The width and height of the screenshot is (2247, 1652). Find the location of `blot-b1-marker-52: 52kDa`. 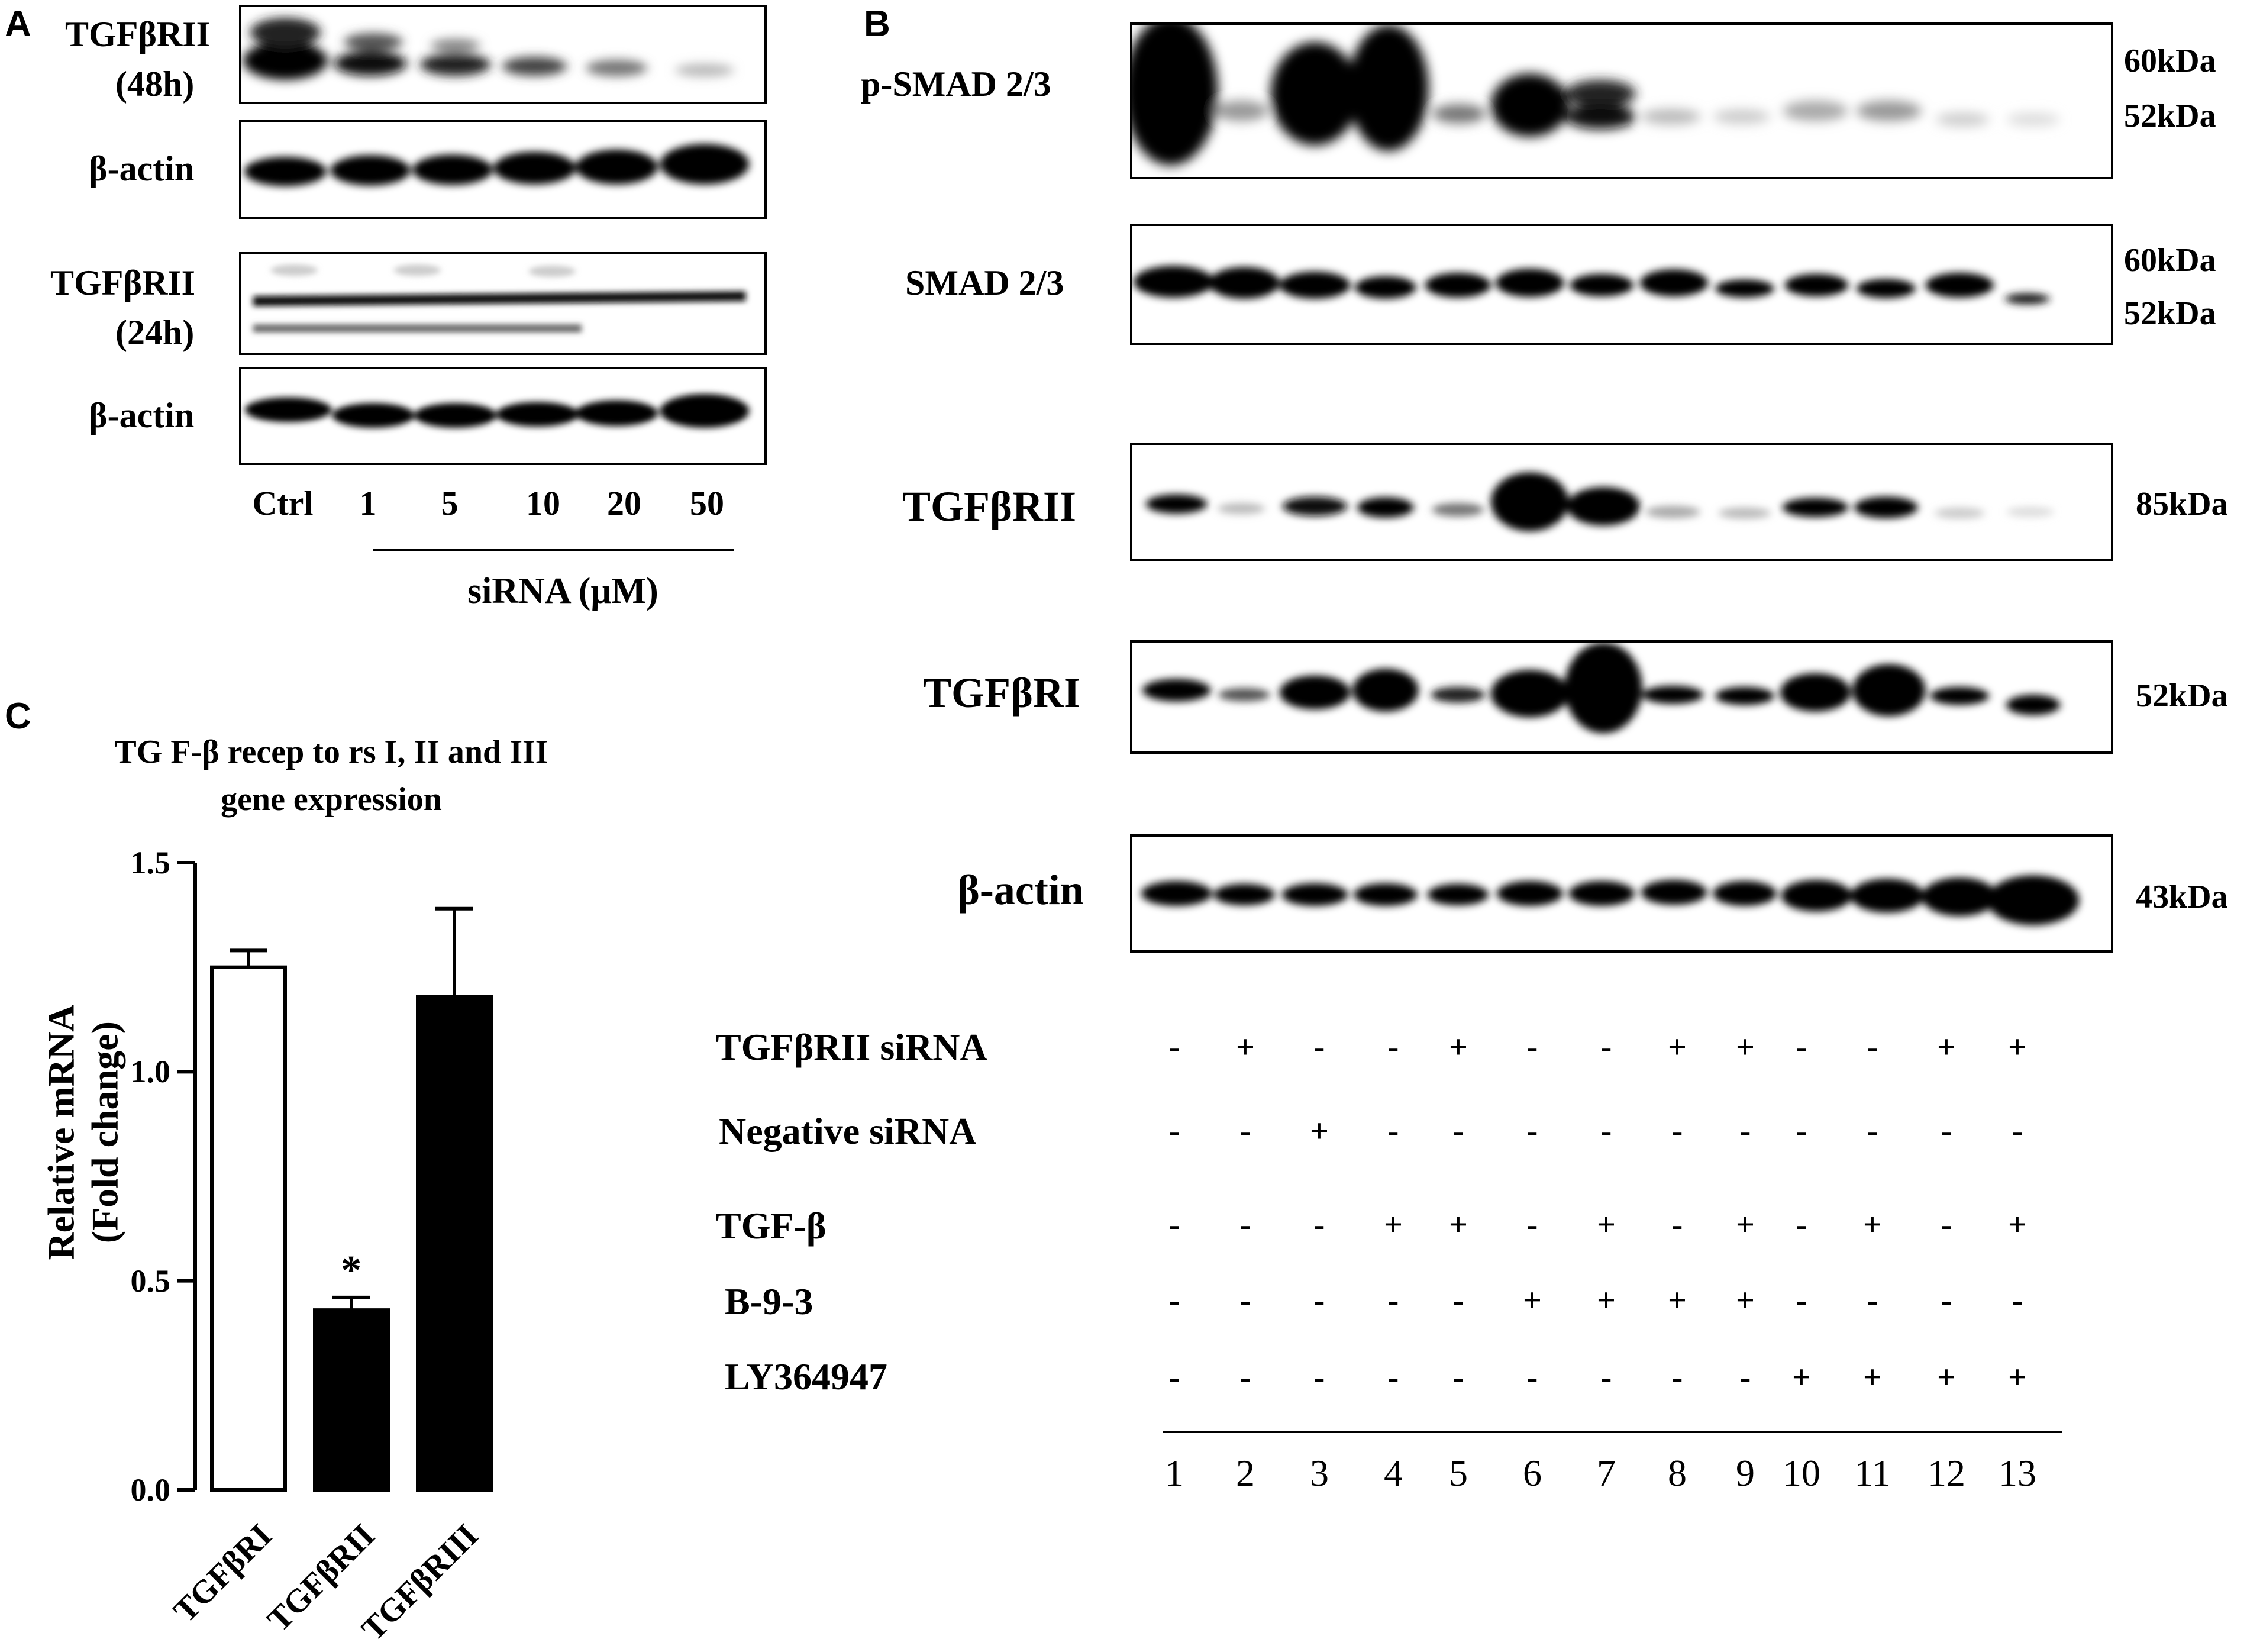

blot-b1-marker-52: 52kDa is located at coordinates (2170, 116).